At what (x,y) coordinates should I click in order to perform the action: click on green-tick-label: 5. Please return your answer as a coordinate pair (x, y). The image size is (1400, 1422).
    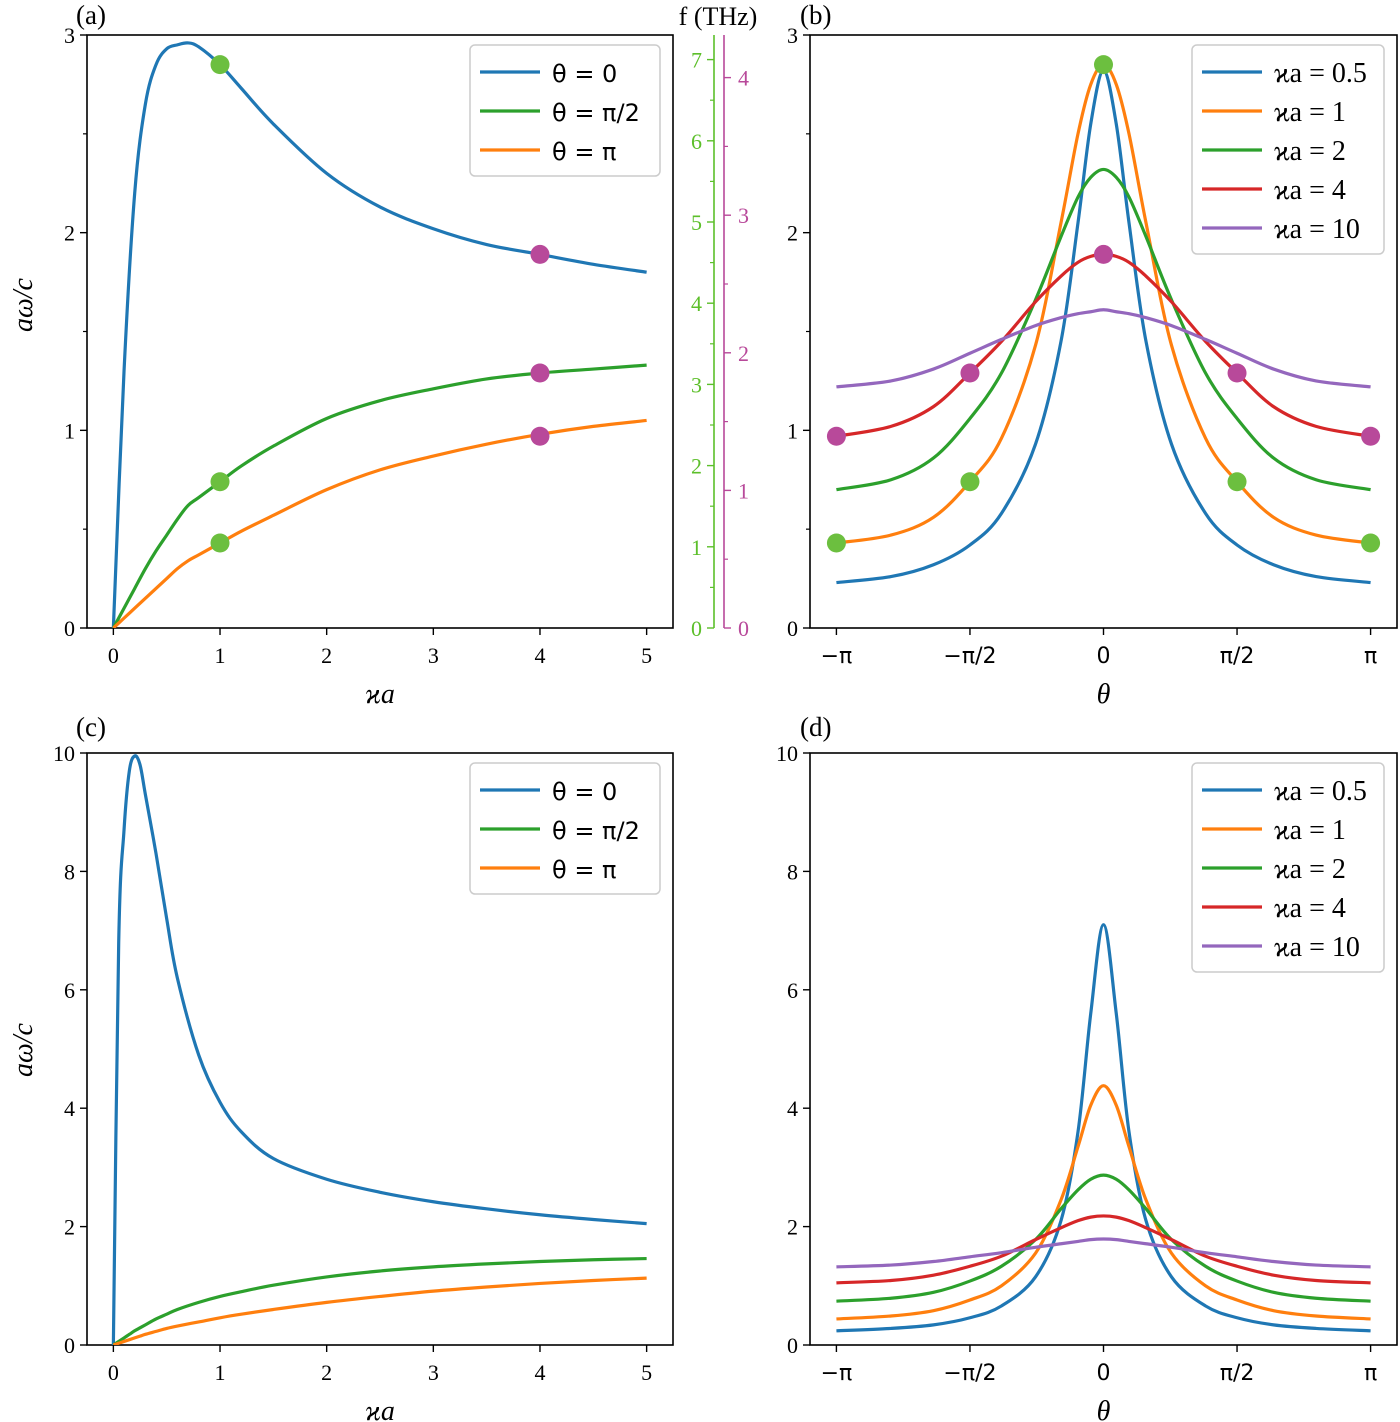
    Looking at the image, I should click on (696, 222).